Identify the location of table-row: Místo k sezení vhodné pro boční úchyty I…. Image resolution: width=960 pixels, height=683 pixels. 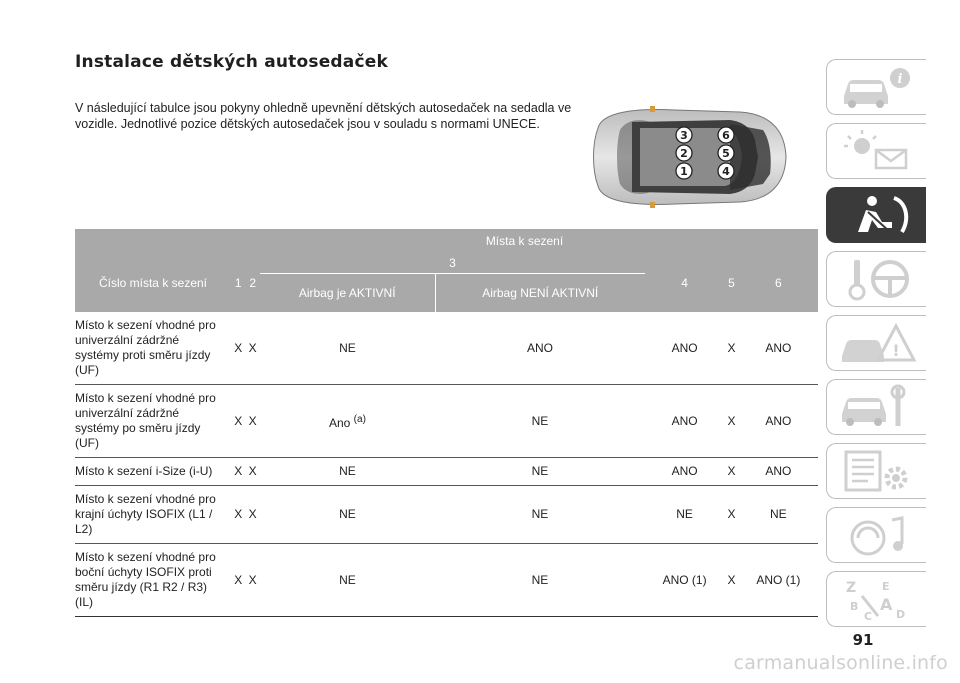
(446, 580).